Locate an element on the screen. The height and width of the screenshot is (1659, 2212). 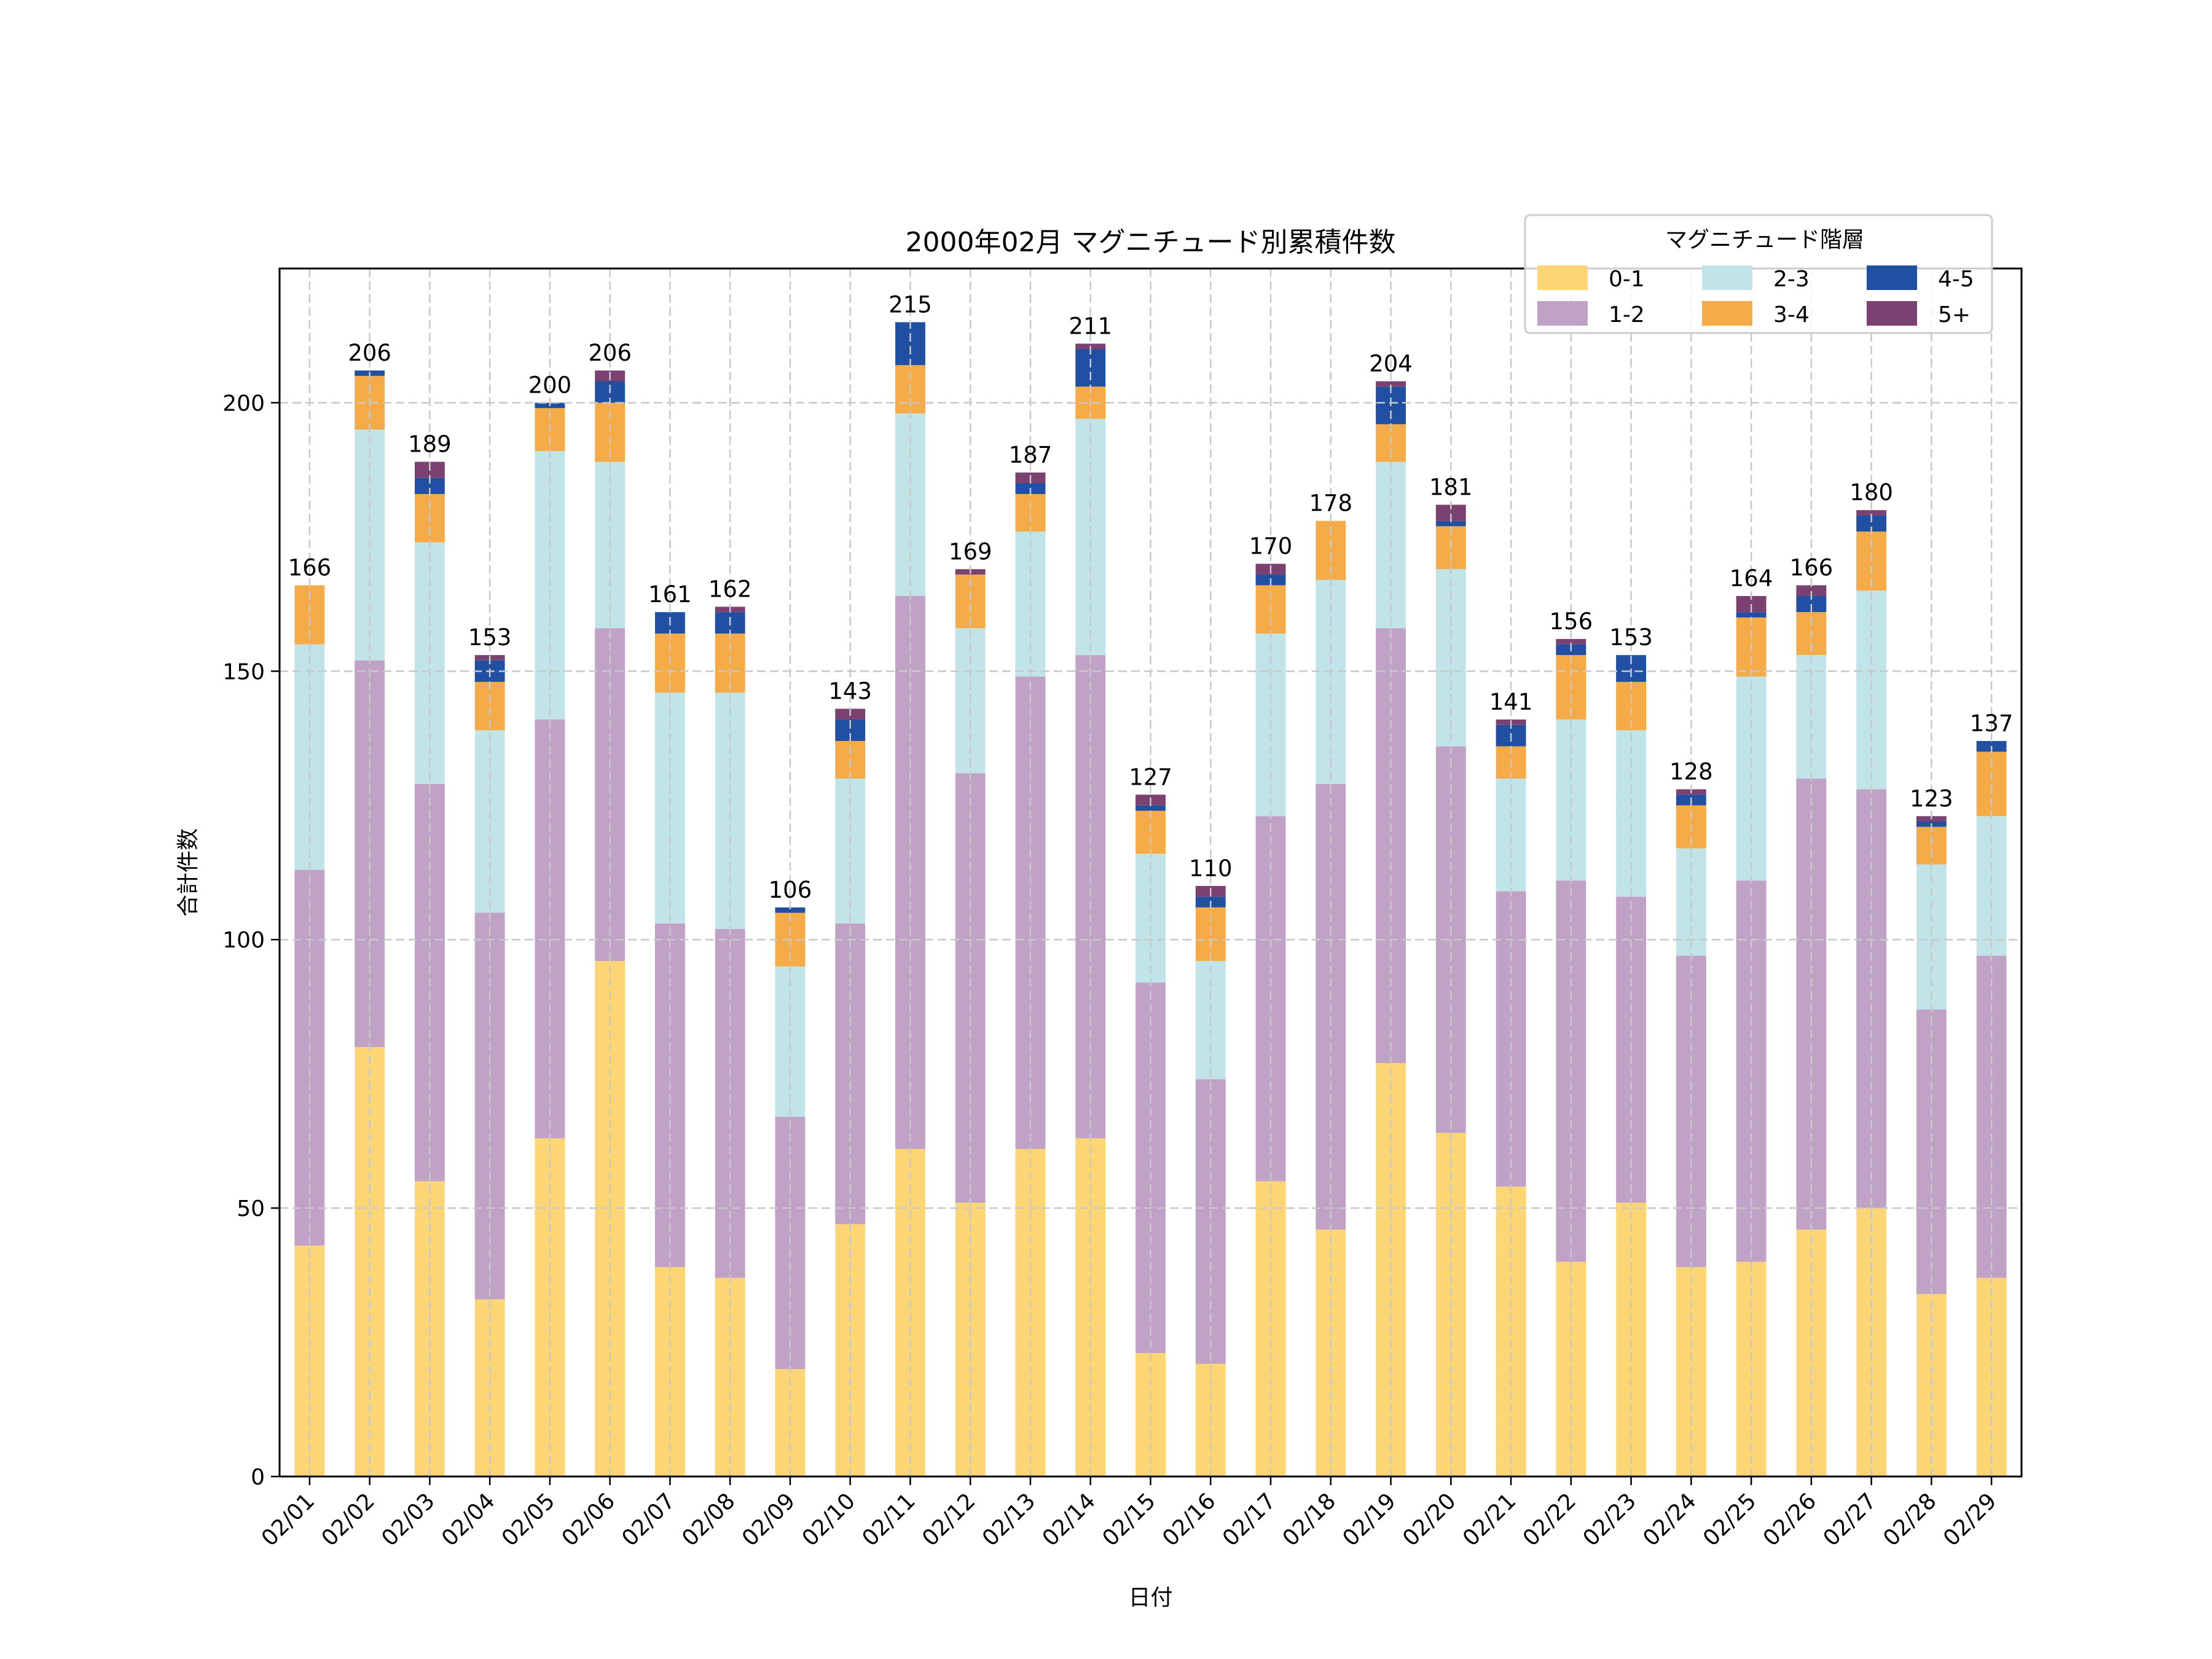
bar-total-label: 187 is located at coordinates (1031, 455).